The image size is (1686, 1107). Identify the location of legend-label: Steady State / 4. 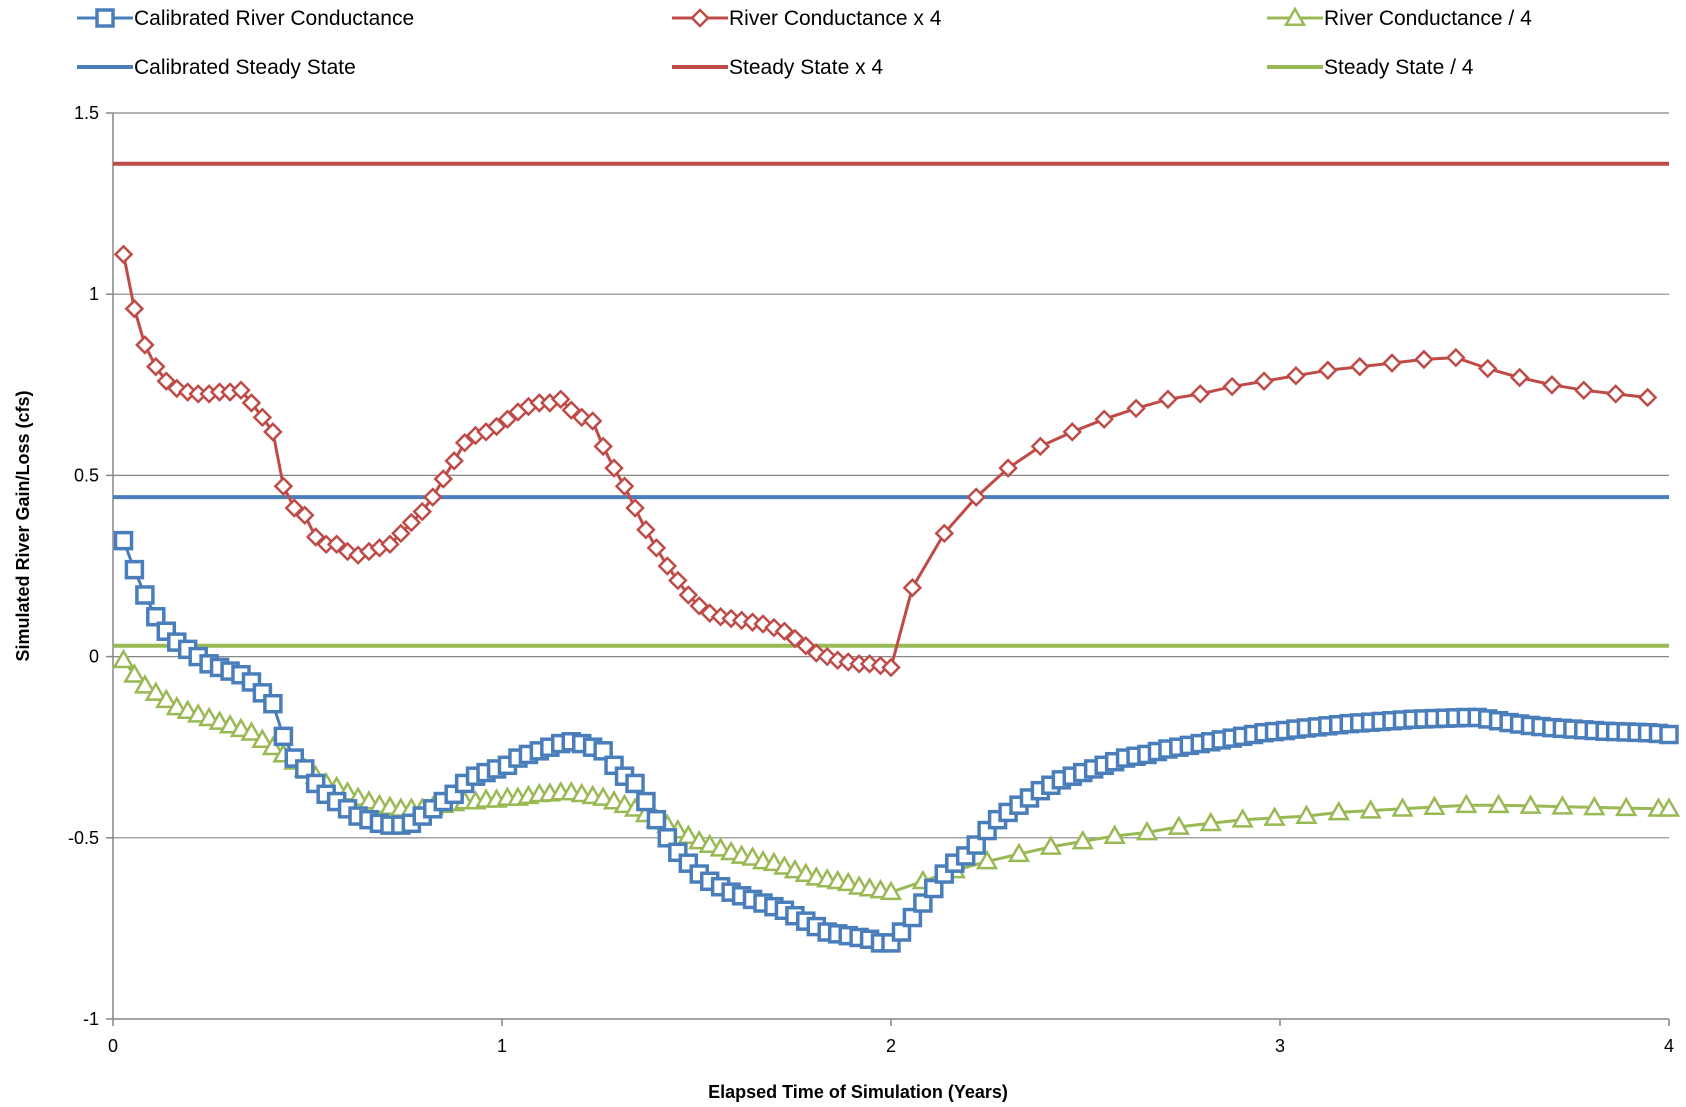
(1399, 67).